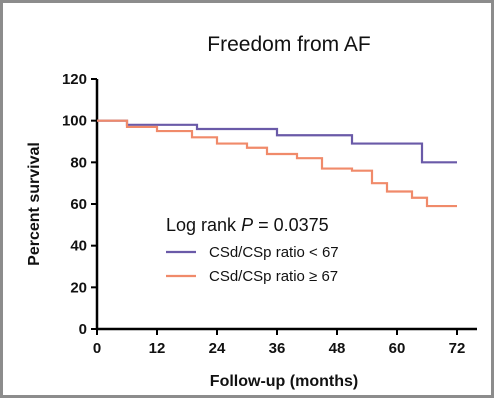 The height and width of the screenshot is (401, 494). What do you see at coordinates (252, 264) in the screenshot?
I see `legend: CSd/CSp ratio < 67 CSd/CSp ratio ≥ 67` at bounding box center [252, 264].